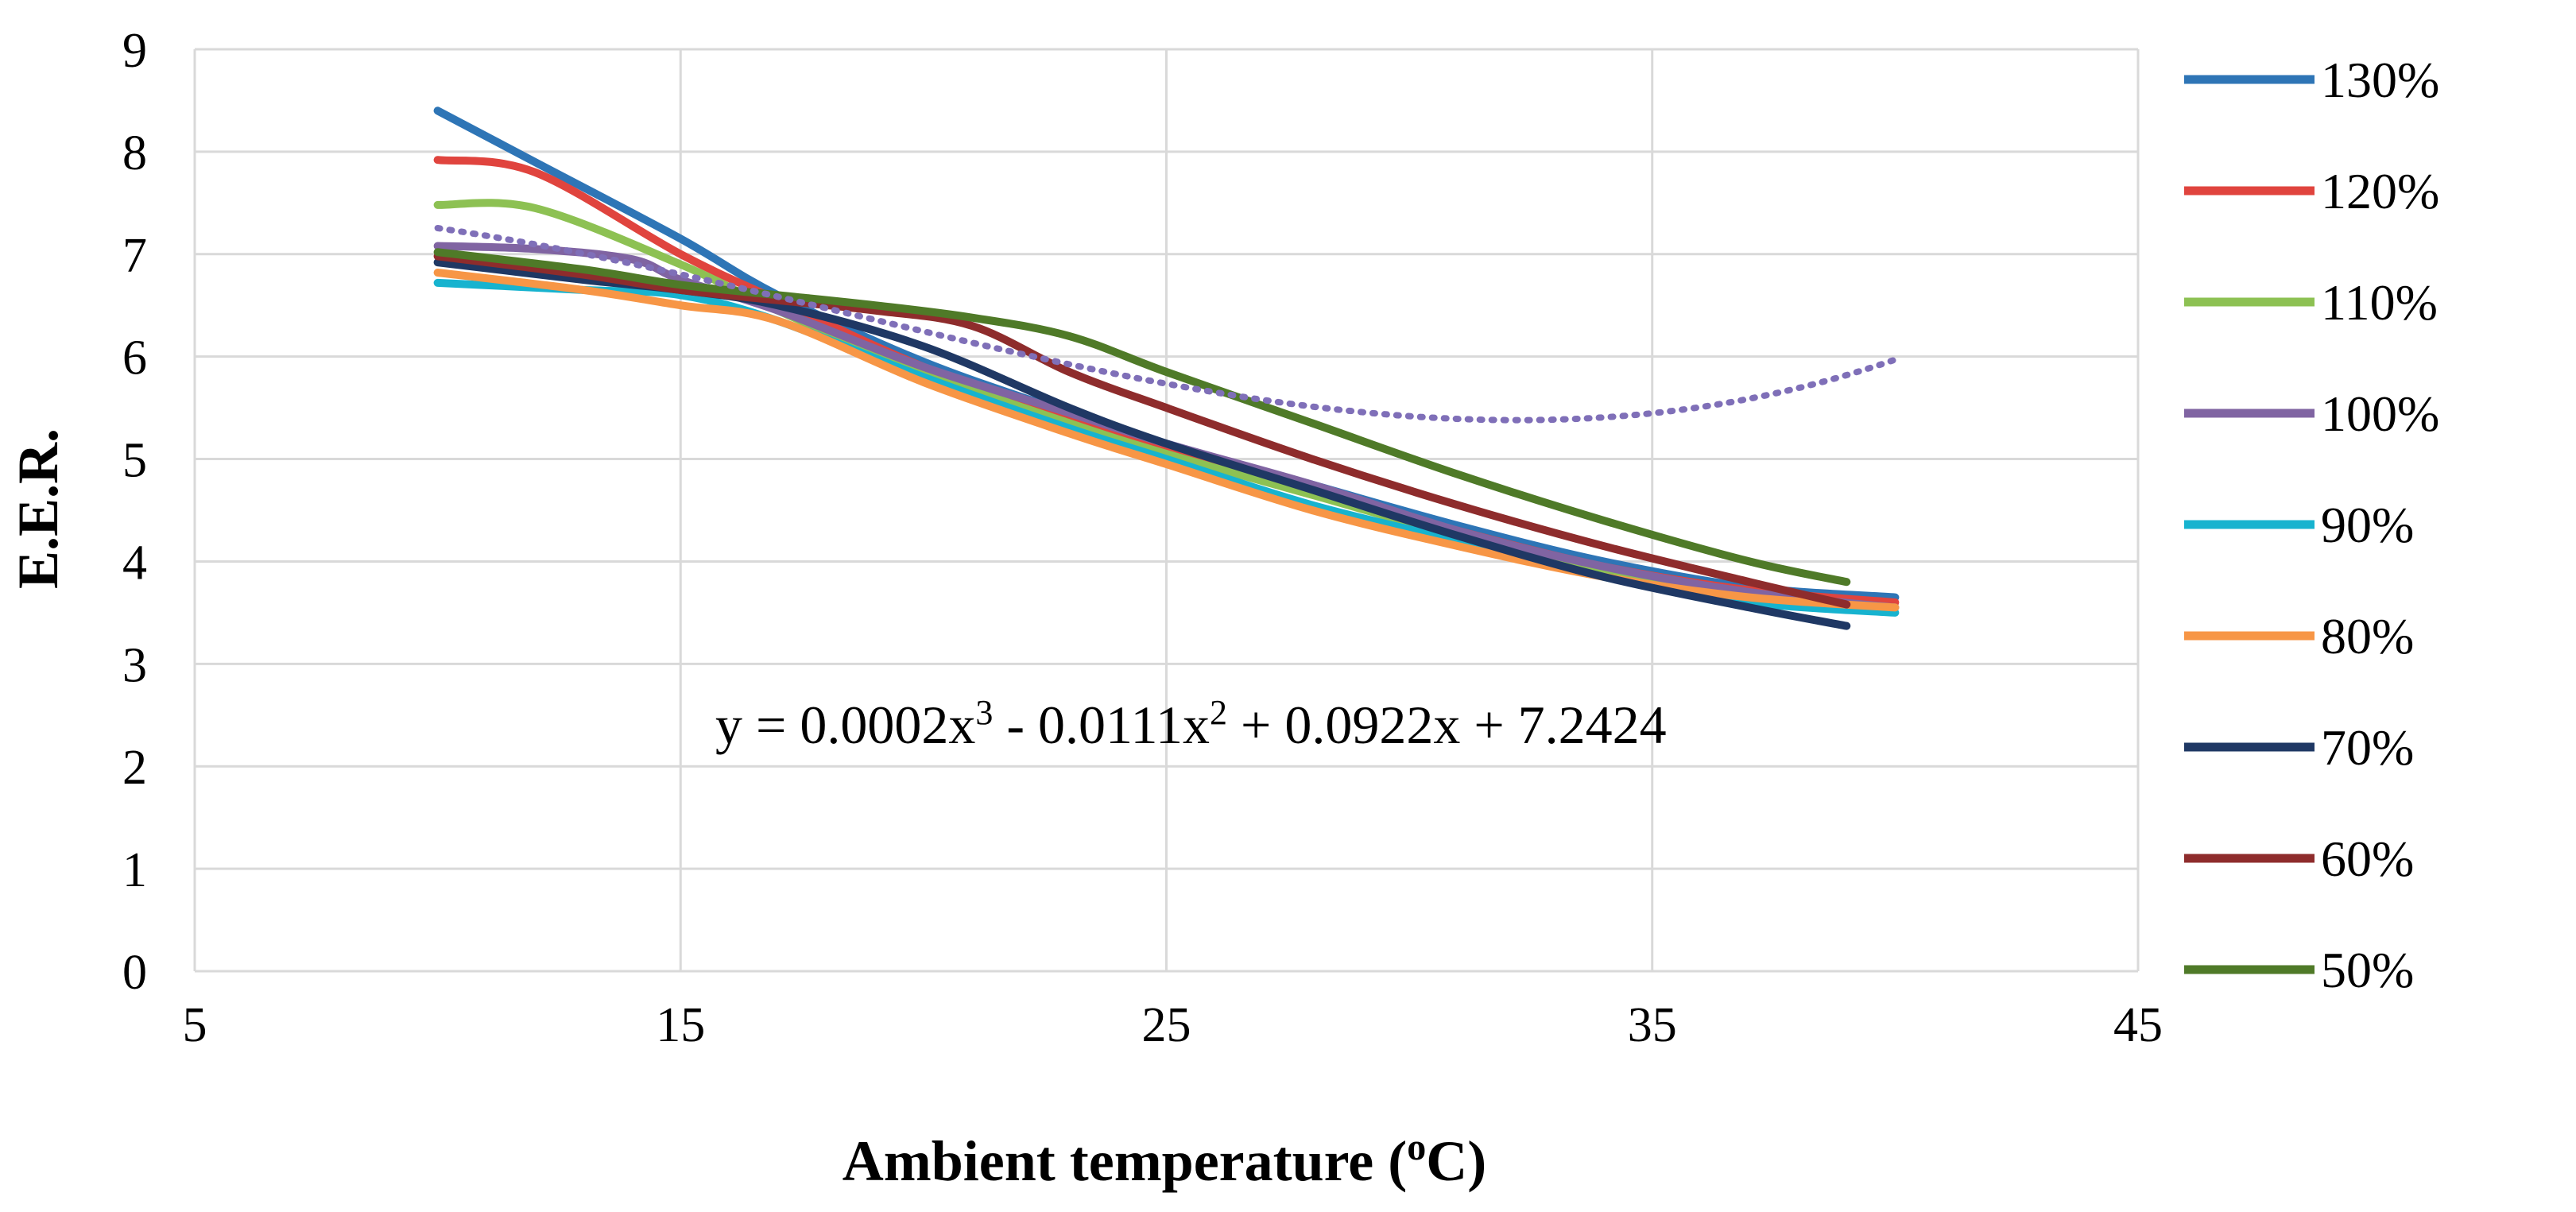  Describe the element at coordinates (2367, 525) in the screenshot. I see `legend-label: 90%` at that location.